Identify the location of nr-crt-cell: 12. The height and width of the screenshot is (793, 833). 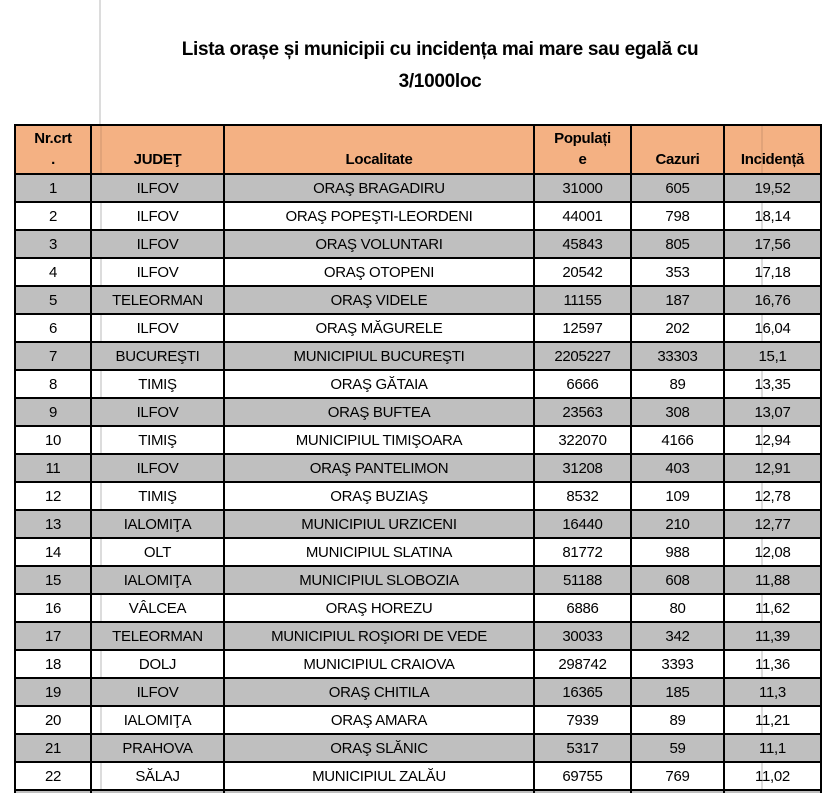
(53, 496).